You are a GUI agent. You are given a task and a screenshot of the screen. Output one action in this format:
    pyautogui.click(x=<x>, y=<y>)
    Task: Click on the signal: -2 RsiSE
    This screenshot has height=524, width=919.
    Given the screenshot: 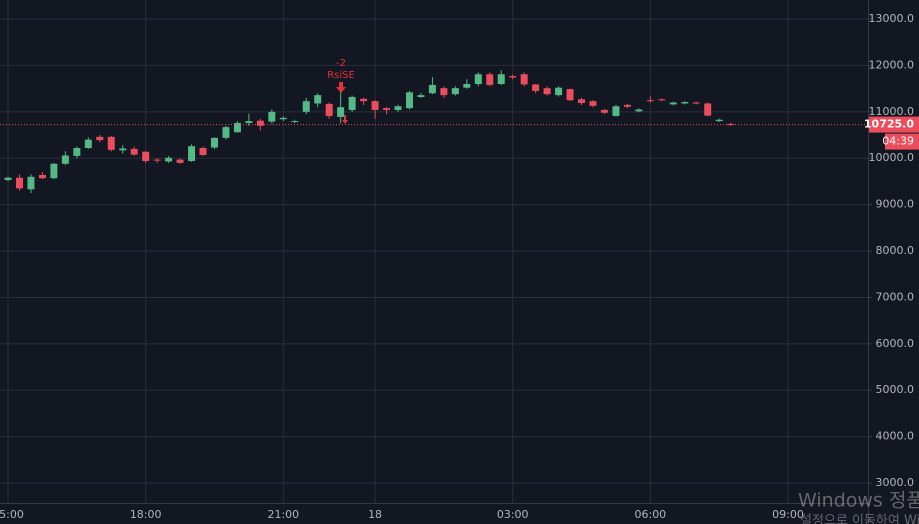 What is the action you would take?
    pyautogui.click(x=341, y=91)
    